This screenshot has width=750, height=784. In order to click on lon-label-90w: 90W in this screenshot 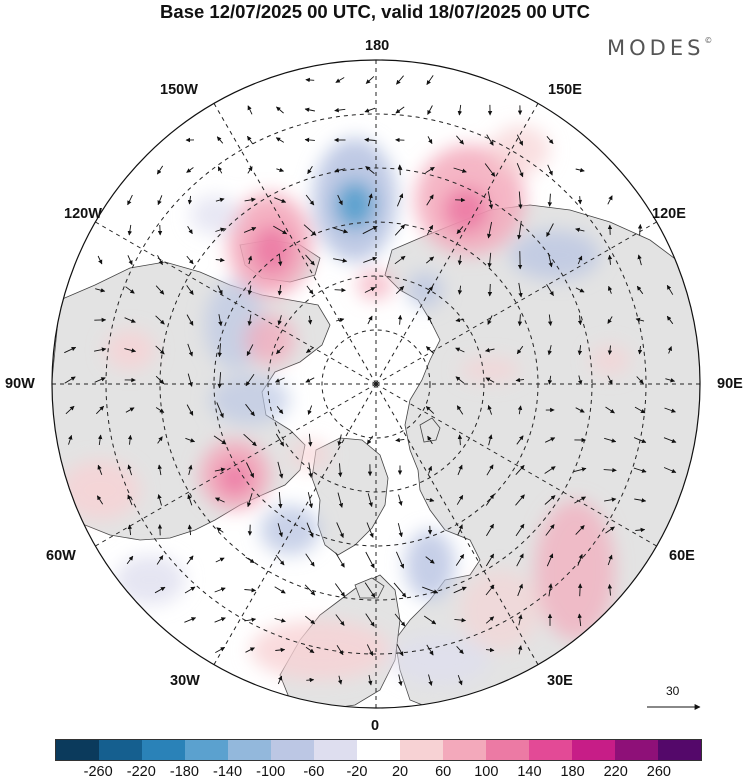, I will do `click(20, 384)`.